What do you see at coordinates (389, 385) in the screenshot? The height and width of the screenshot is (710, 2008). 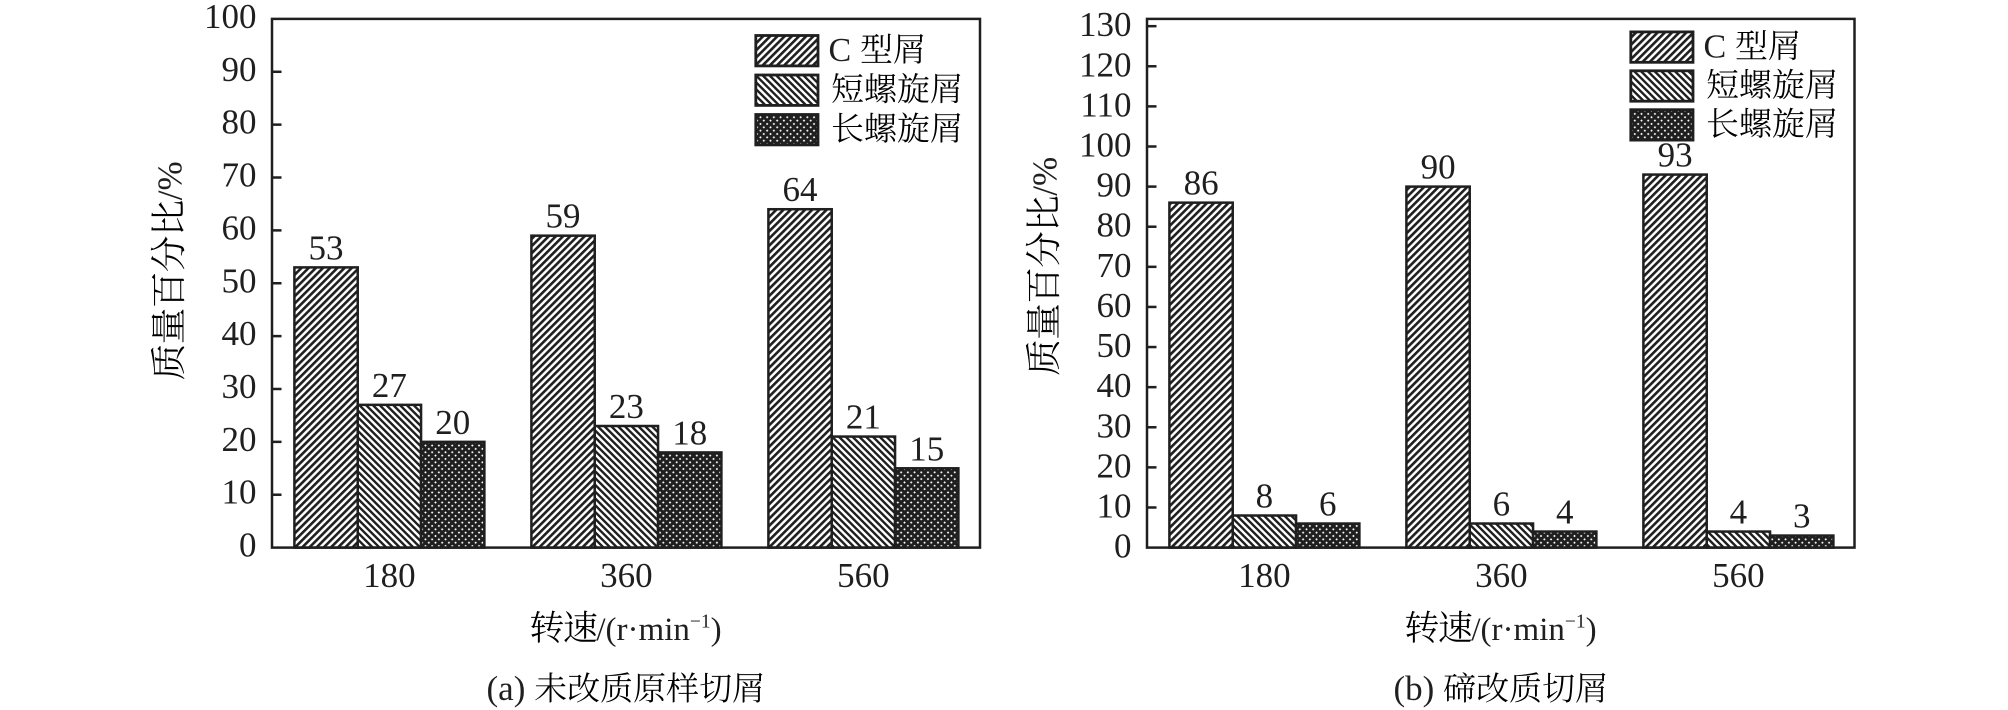 I see `svg-text: 27` at bounding box center [389, 385].